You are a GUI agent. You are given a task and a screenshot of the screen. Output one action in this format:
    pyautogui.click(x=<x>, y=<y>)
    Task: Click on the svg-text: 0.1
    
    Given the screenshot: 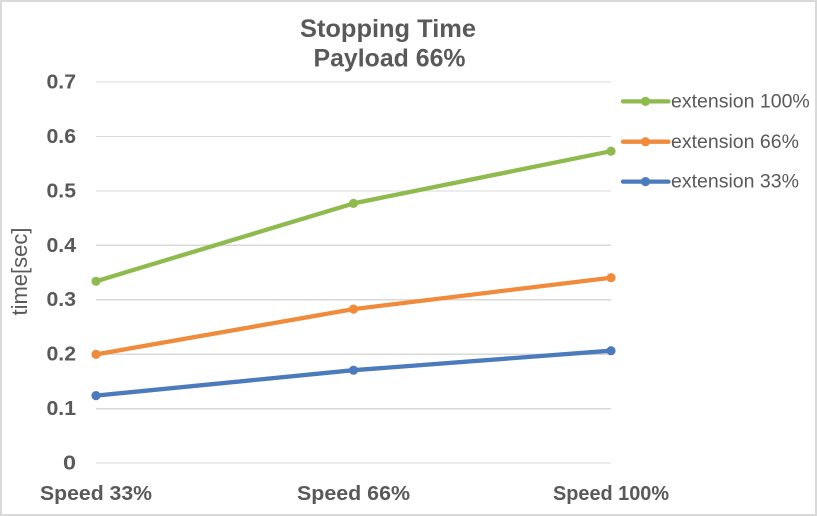 What is the action you would take?
    pyautogui.click(x=62, y=408)
    